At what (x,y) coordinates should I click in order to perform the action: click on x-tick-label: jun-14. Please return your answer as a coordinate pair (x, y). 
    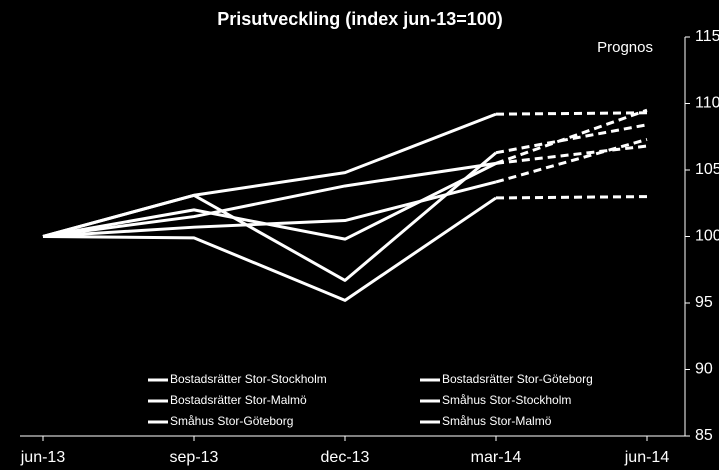
    Looking at the image, I should click on (647, 457).